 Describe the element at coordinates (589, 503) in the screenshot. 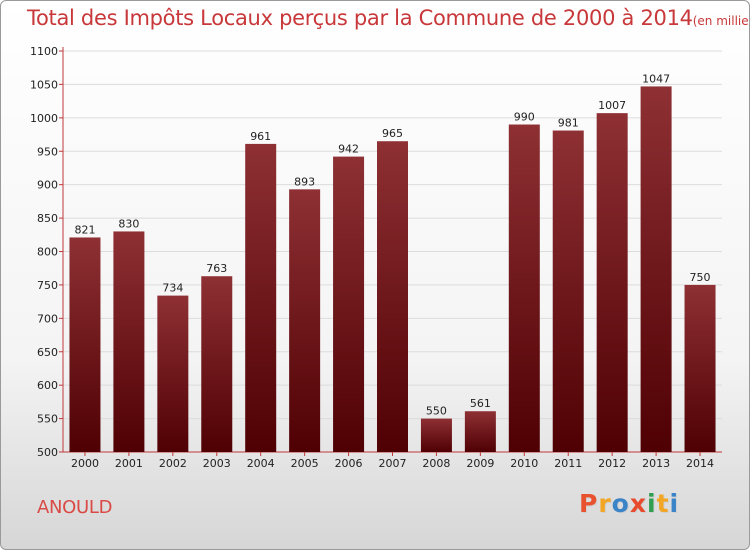

I see `brand-letter: P` at that location.